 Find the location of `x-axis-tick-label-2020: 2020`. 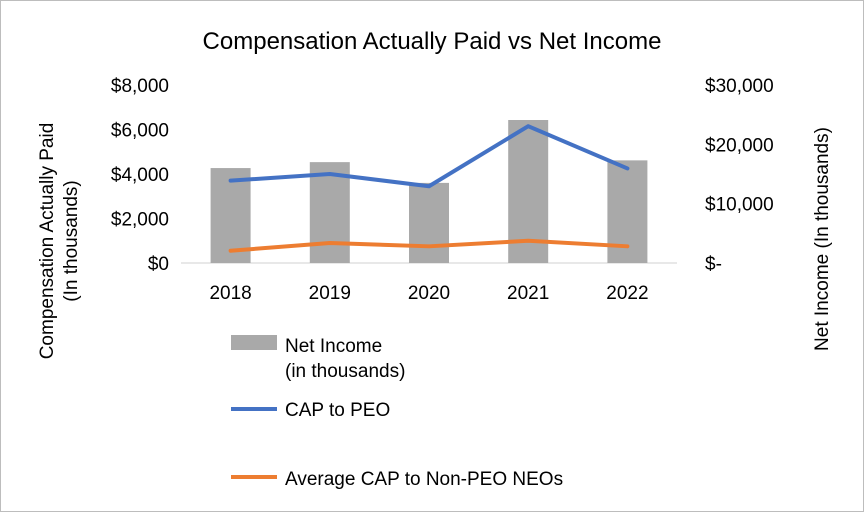

x-axis-tick-label-2020: 2020 is located at coordinates (429, 293).